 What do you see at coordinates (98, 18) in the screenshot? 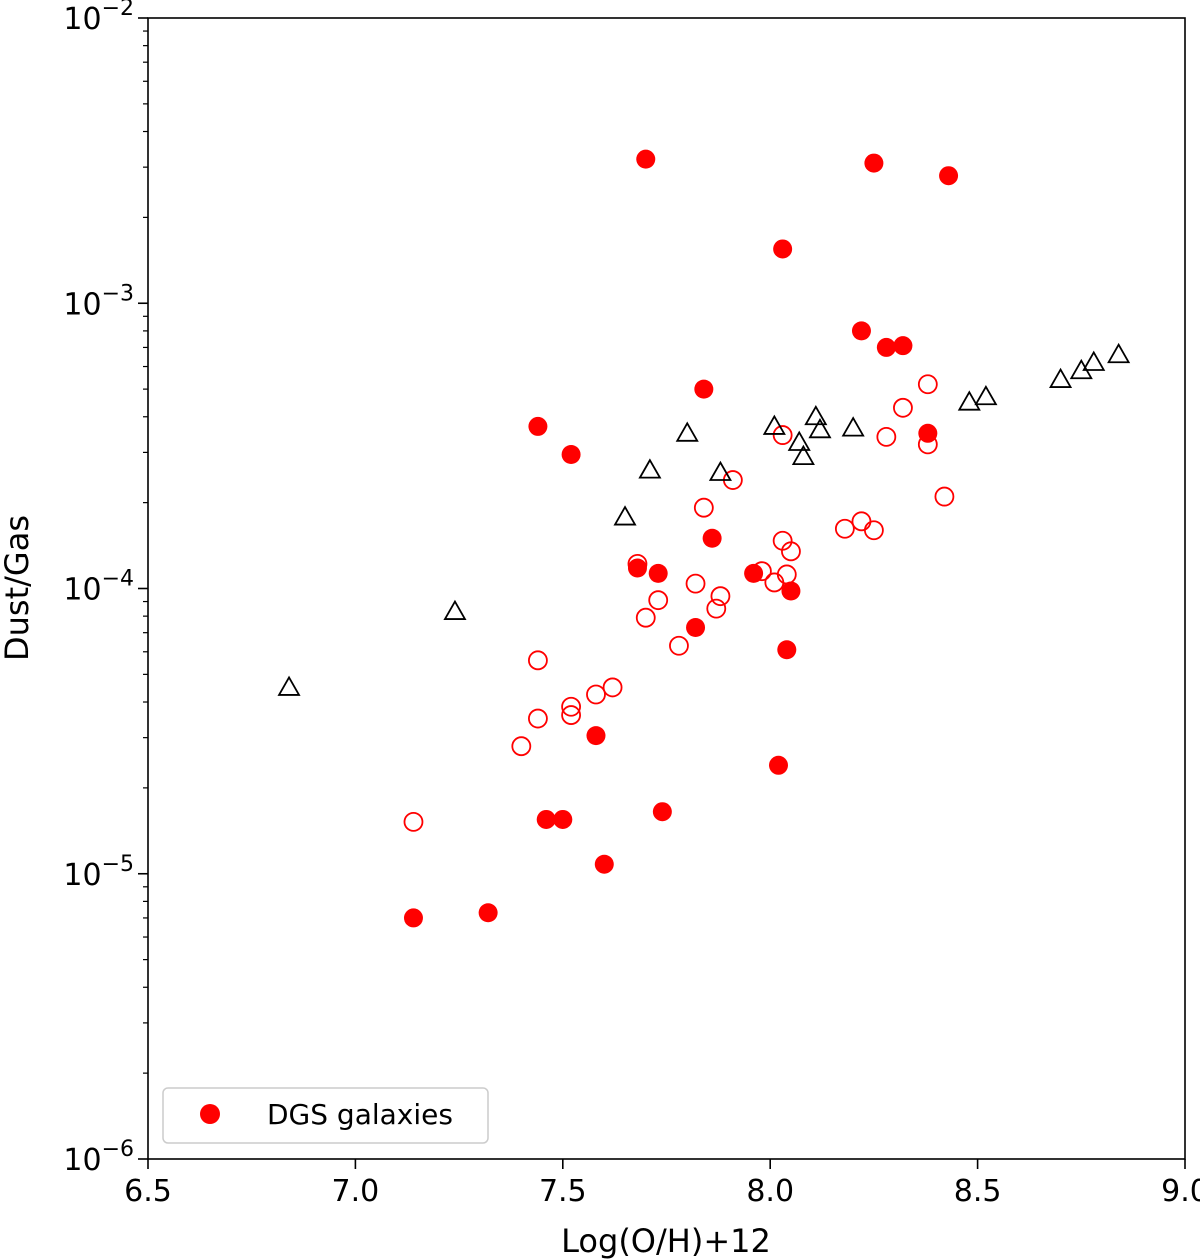
I see `y-tick-label: 10⁻²` at bounding box center [98, 18].